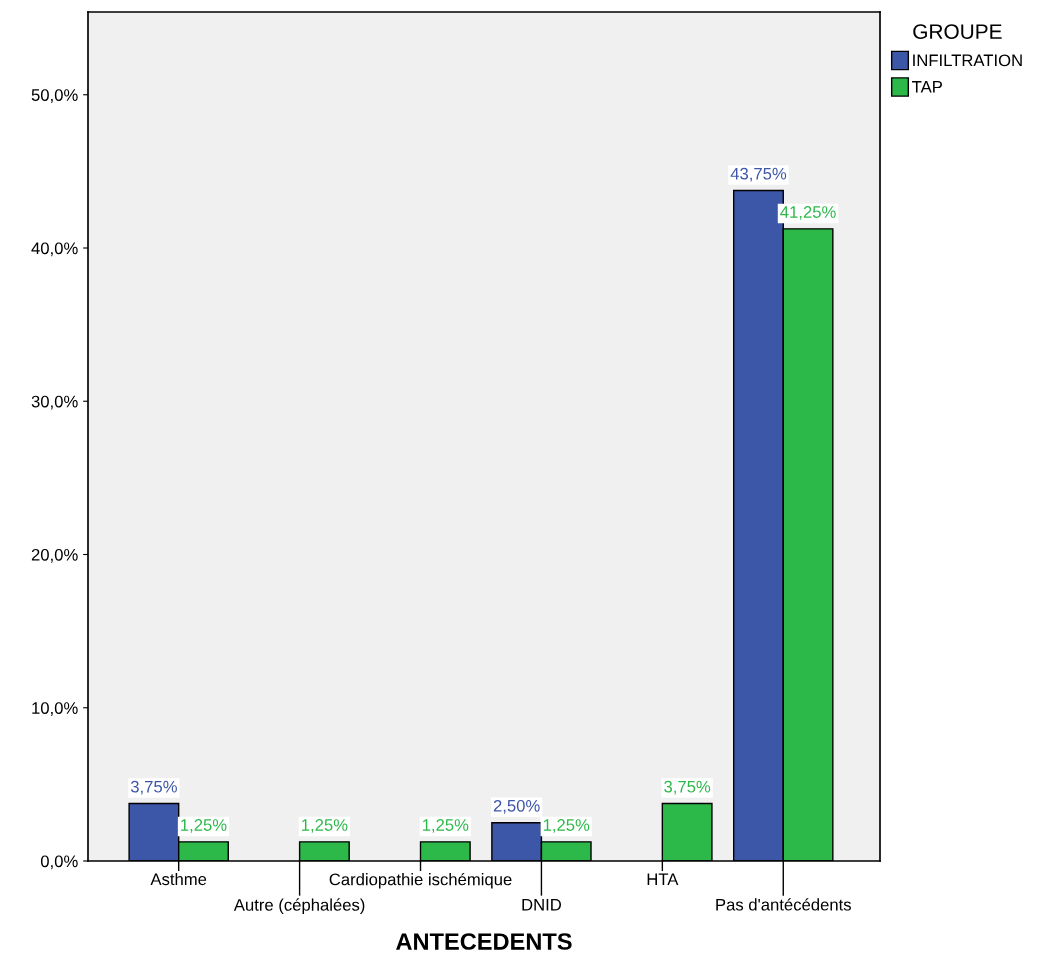 The image size is (1038, 971). What do you see at coordinates (927, 87) in the screenshot?
I see `legend-label: TAP` at bounding box center [927, 87].